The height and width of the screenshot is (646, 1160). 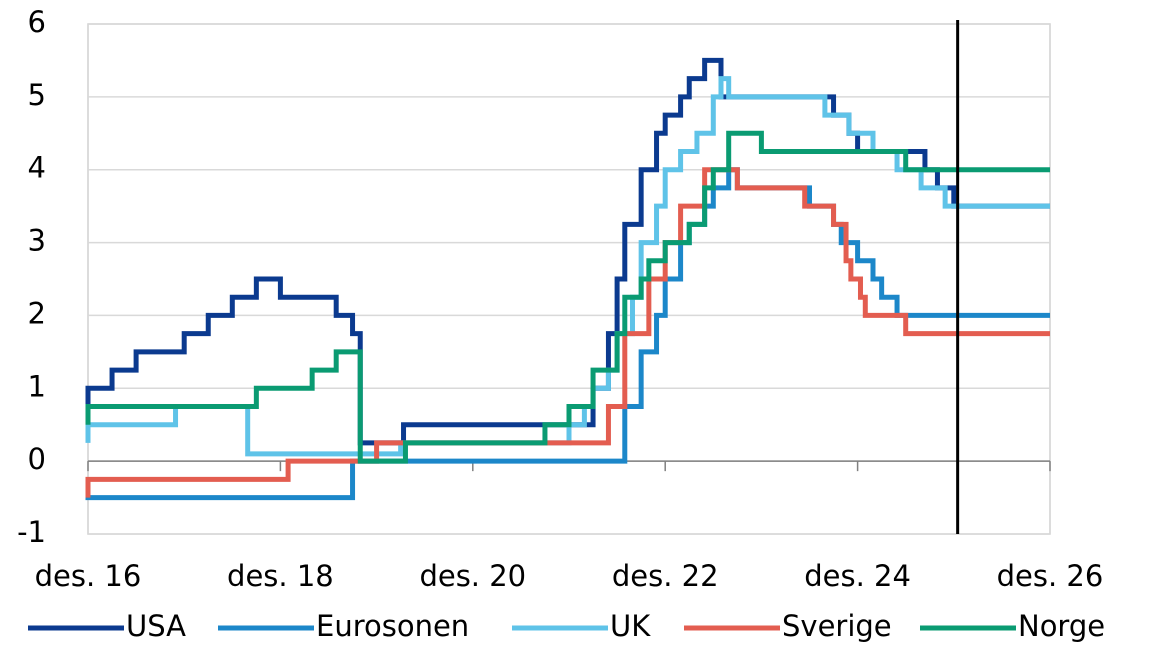 What do you see at coordinates (37, 386) in the screenshot?
I see `y-tick-label: 1` at bounding box center [37, 386].